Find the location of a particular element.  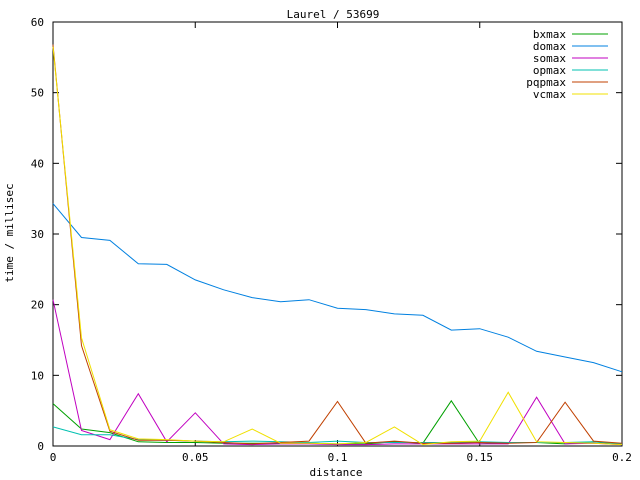

legend-label-vcmax: vcmax is located at coordinates (549, 94).